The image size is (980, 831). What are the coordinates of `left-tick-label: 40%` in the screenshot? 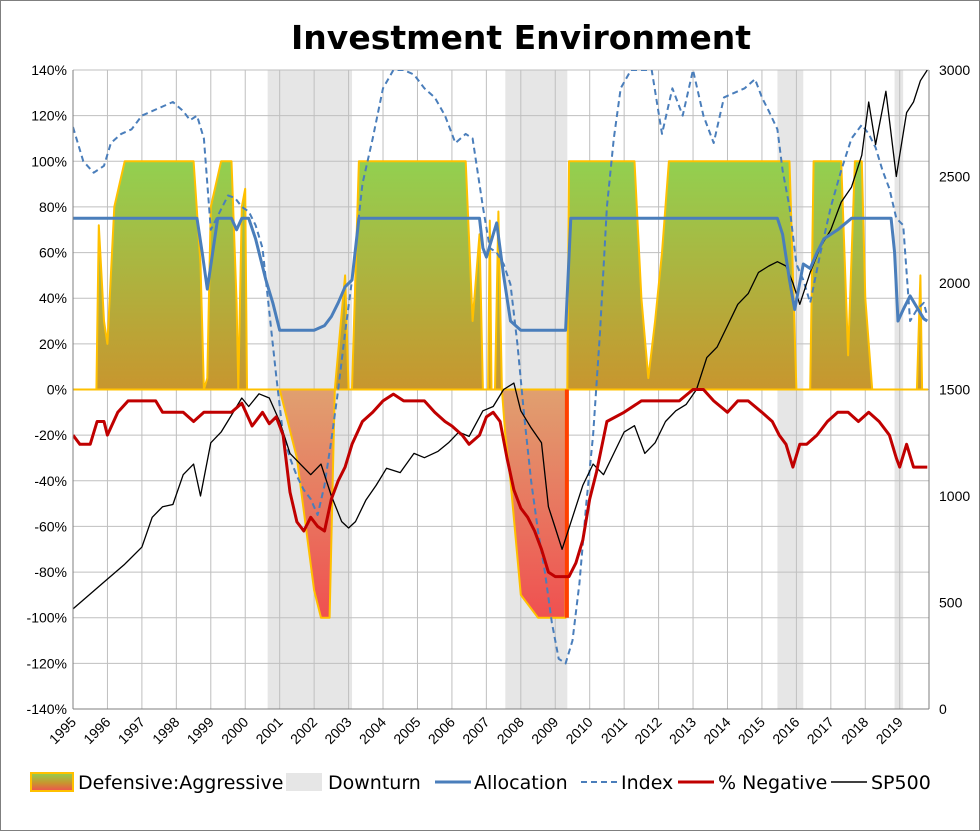 It's located at (53, 298).